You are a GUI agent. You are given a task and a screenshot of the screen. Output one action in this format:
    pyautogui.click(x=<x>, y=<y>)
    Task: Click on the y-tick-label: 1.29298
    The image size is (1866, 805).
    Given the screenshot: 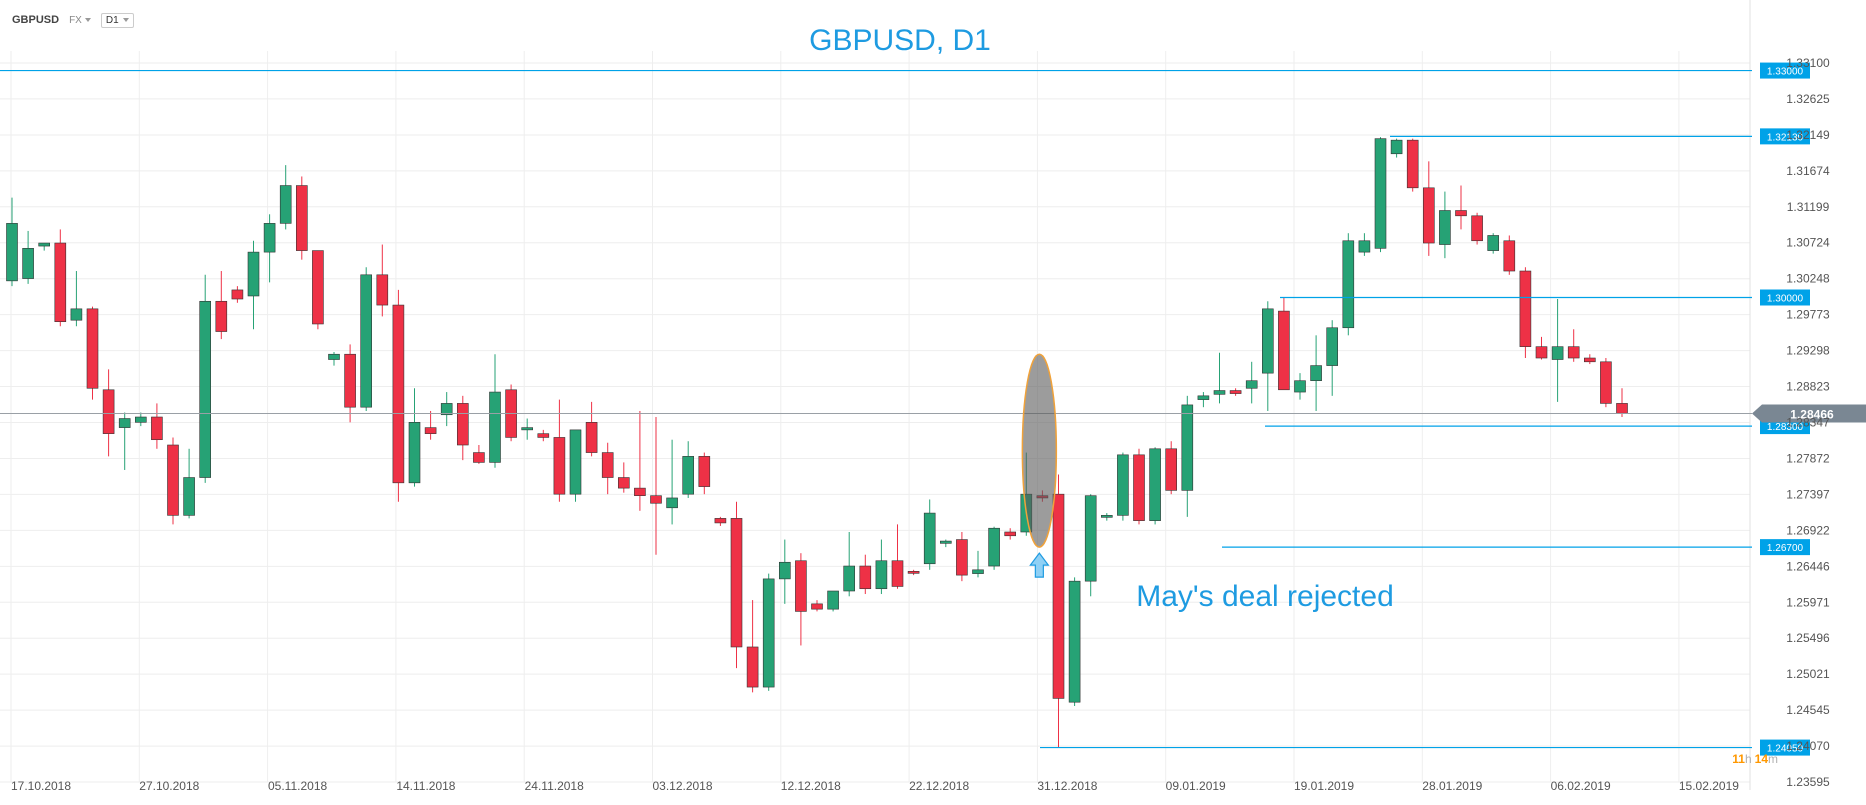 What is the action you would take?
    pyautogui.click(x=1808, y=351)
    